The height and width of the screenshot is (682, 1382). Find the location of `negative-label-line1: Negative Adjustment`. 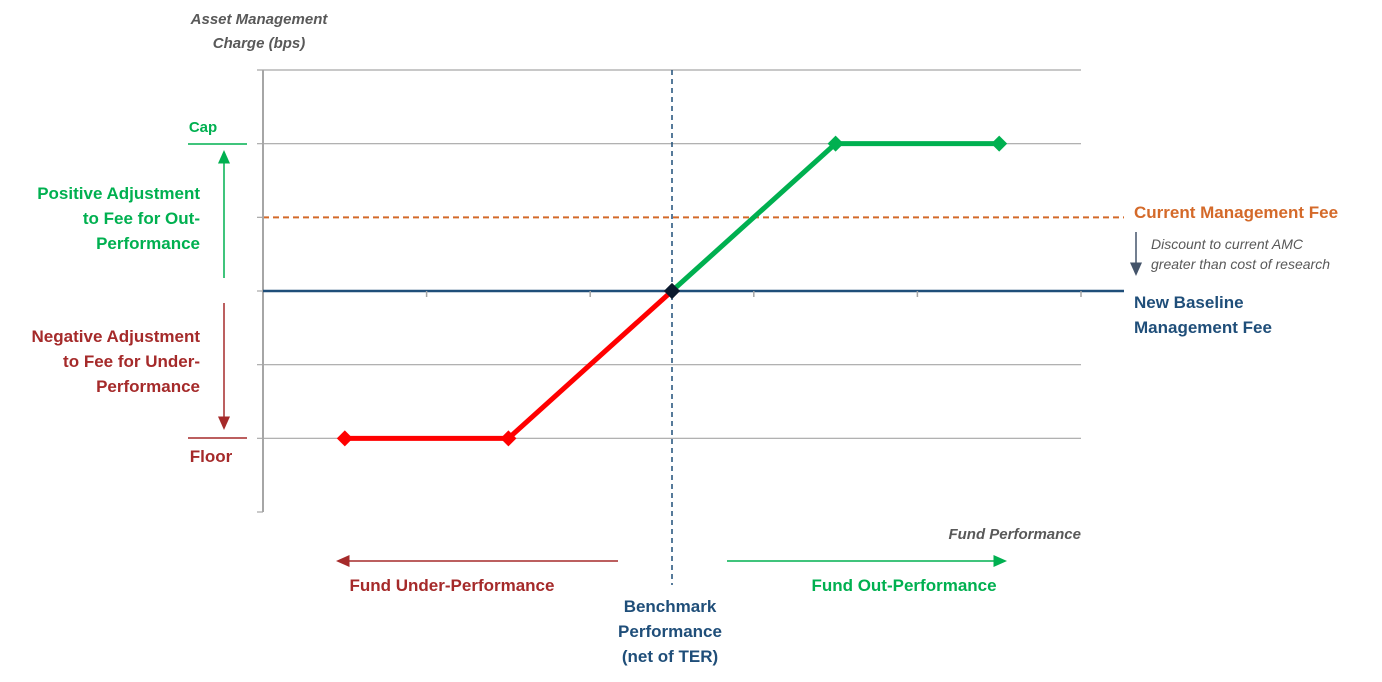

negative-label-line1: Negative Adjustment is located at coordinates (116, 336).